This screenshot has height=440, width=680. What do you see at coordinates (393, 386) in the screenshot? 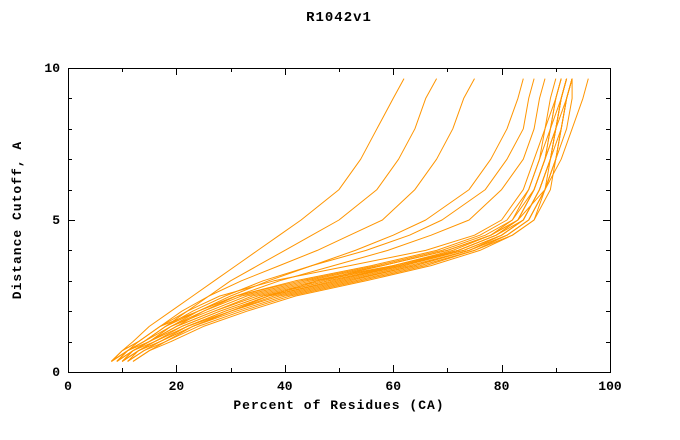
I see `svg-text: 60` at bounding box center [393, 386].